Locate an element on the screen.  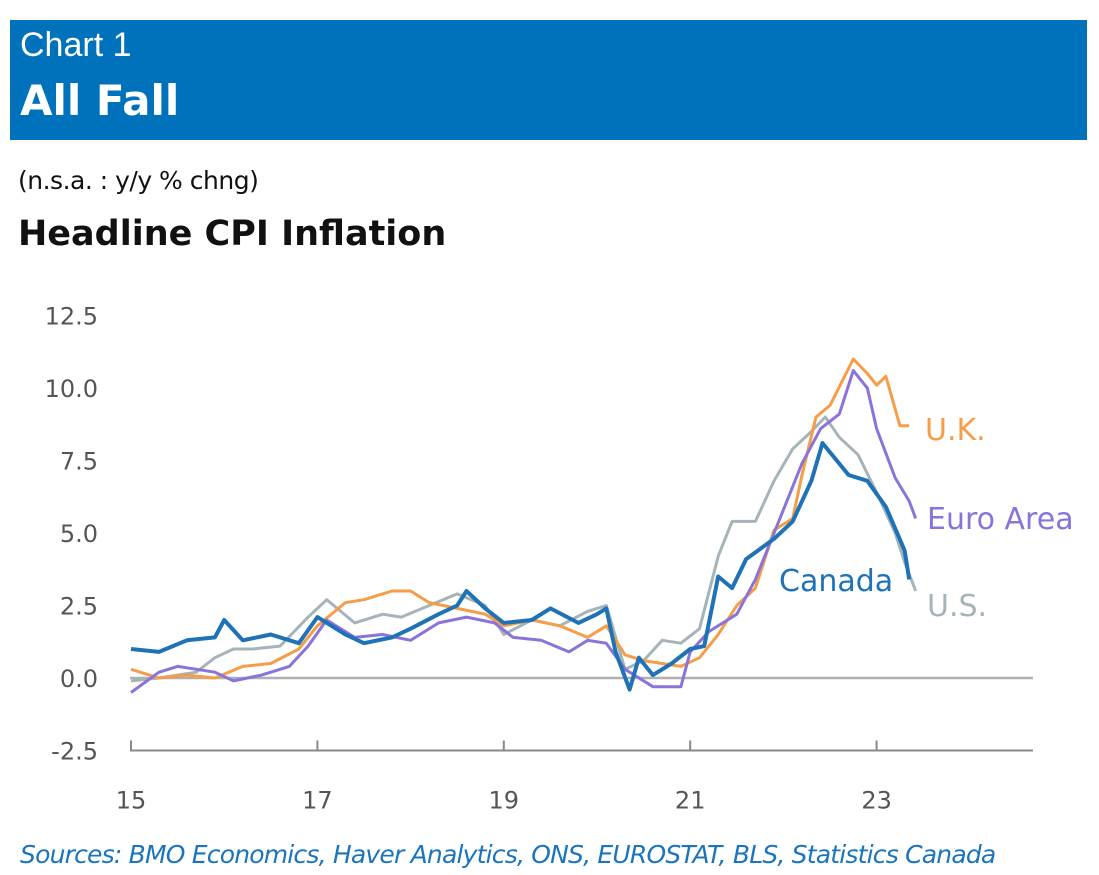
x-tick-label: 17 is located at coordinates (317, 801).